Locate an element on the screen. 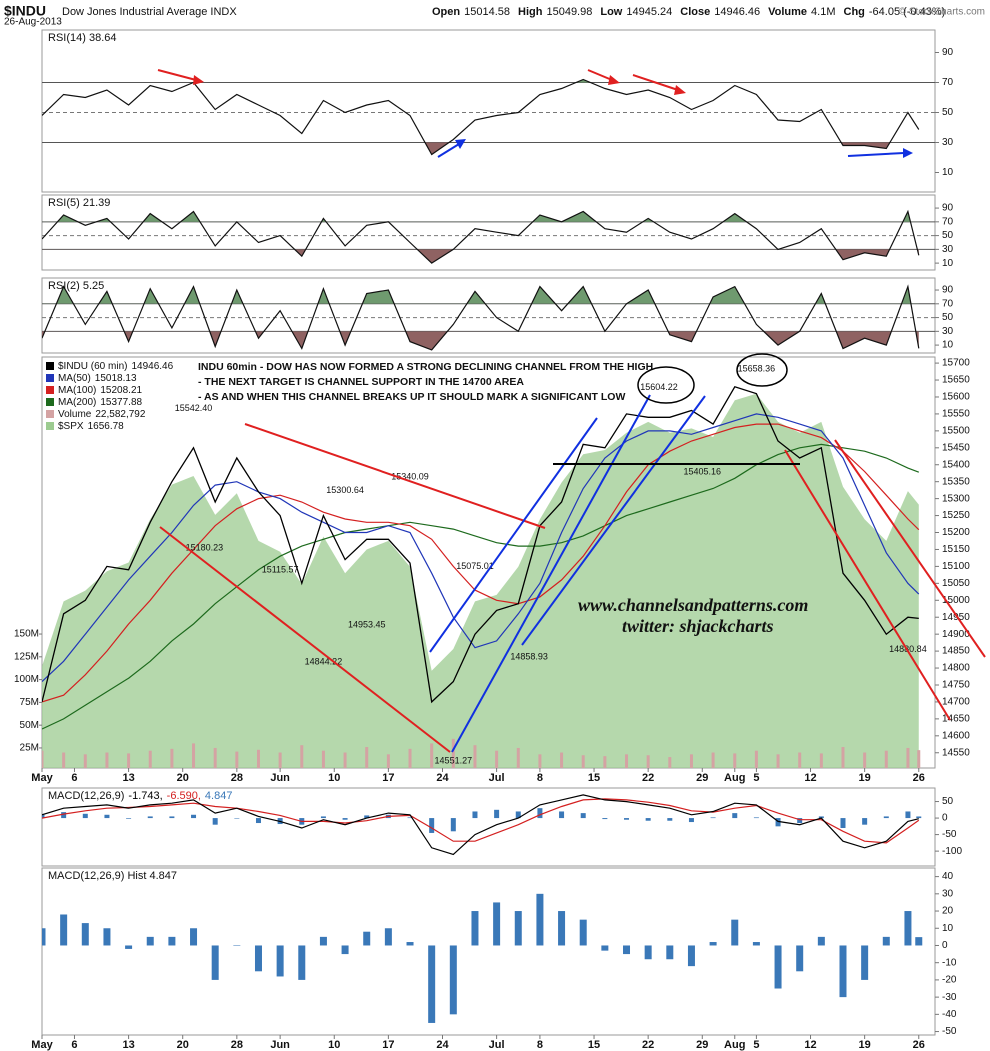 The height and width of the screenshot is (1051, 990). legend-name: $INDU (60 min) is located at coordinates (92, 366).